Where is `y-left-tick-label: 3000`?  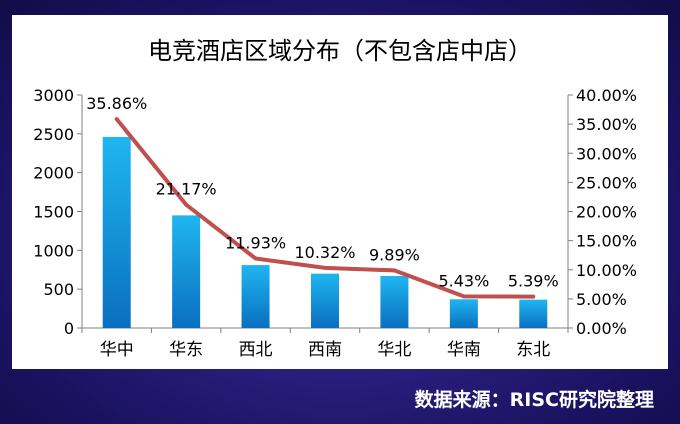
y-left-tick-label: 3000 is located at coordinates (53, 95).